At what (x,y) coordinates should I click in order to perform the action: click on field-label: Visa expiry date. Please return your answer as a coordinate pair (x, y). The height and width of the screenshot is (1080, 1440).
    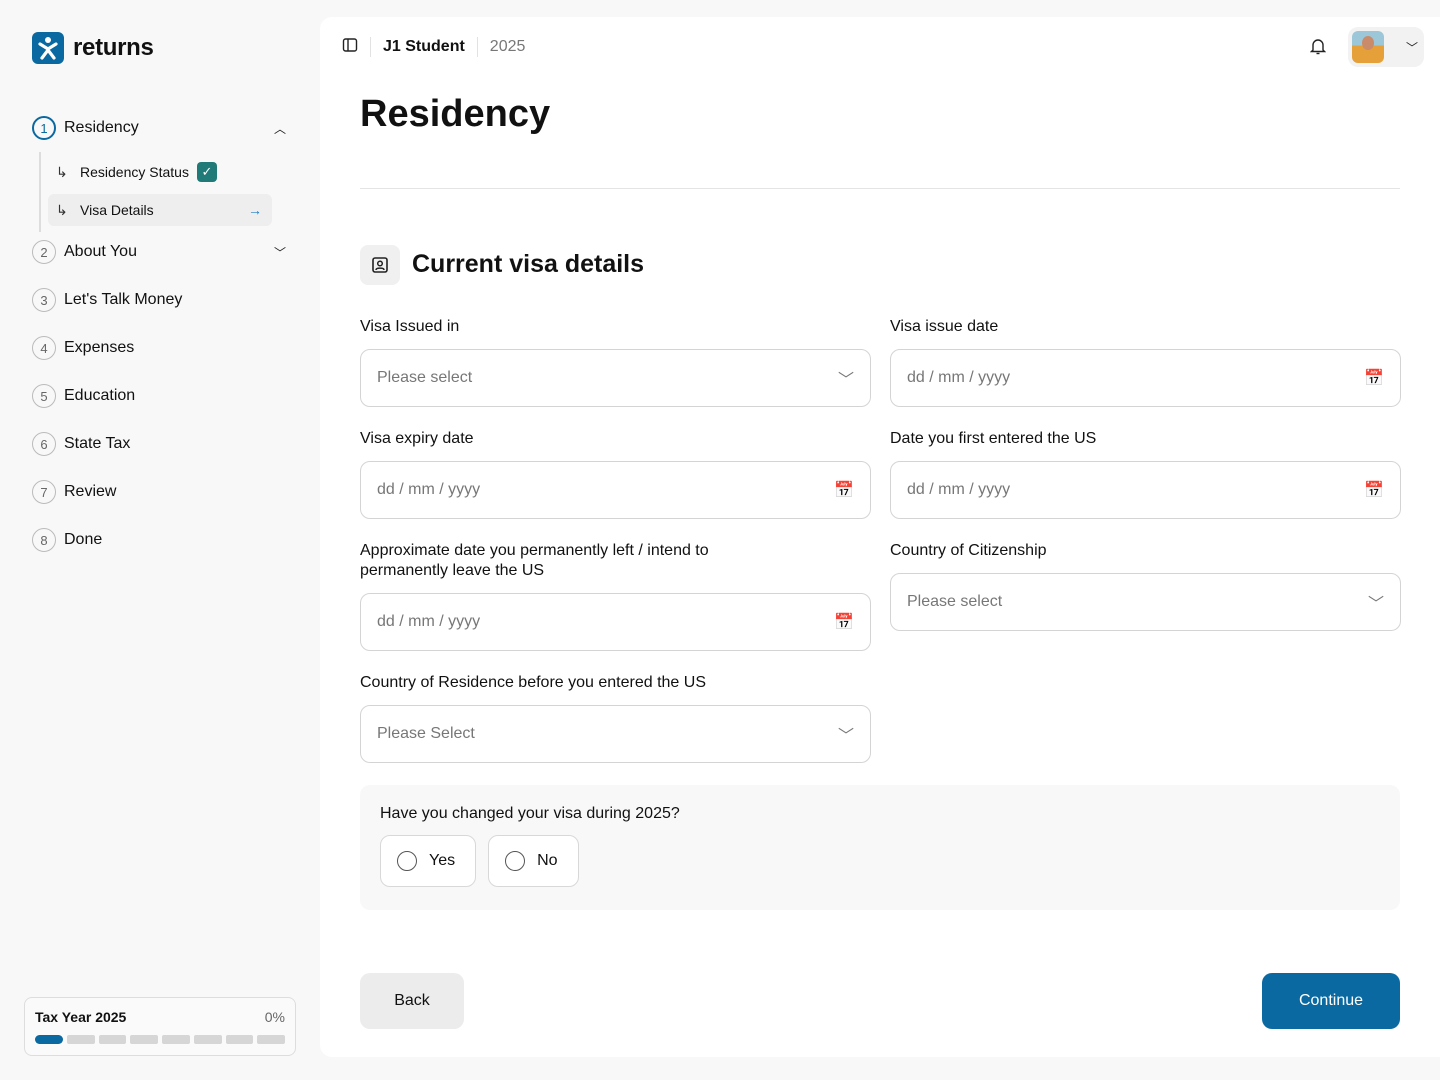
    Looking at the image, I should click on (417, 438).